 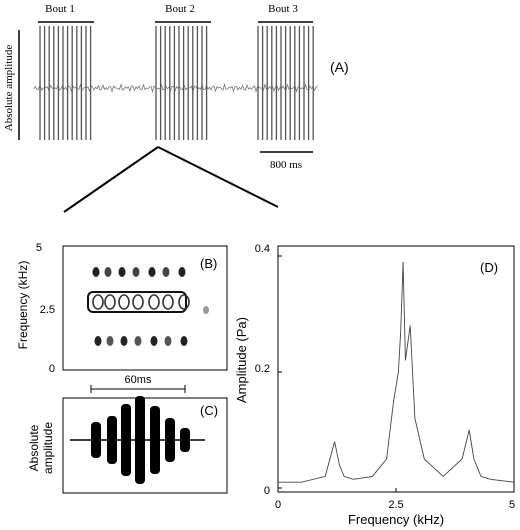 I want to click on time-scale-label-60ms: 60ms, so click(x=138, y=380).